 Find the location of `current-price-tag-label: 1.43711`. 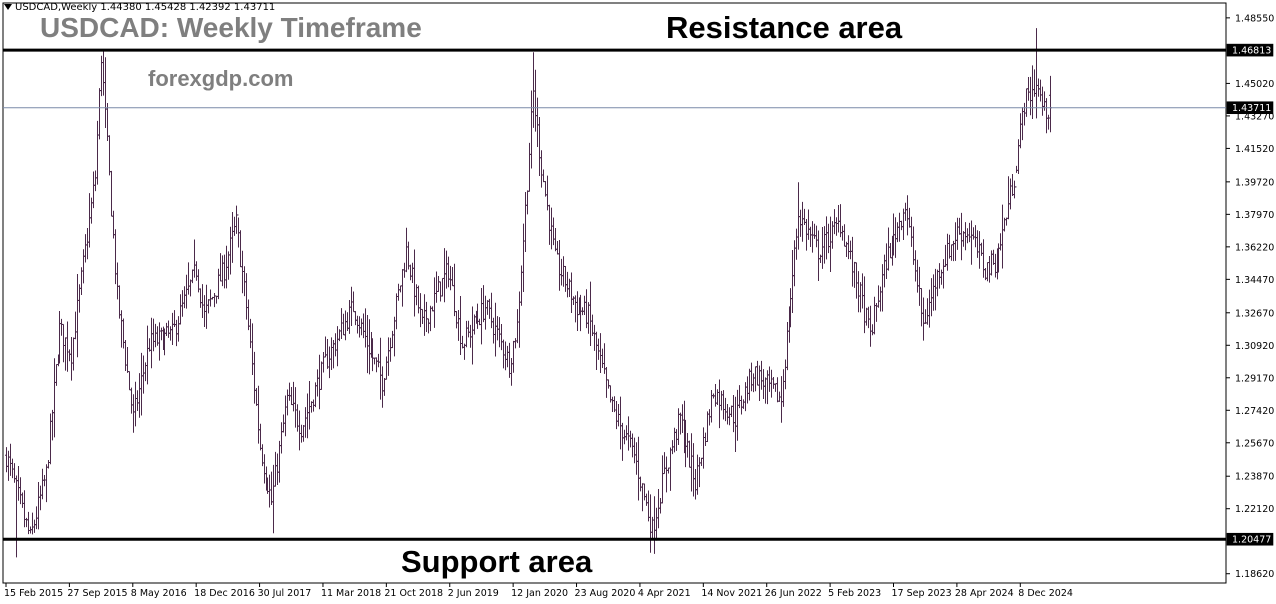

current-price-tag-label: 1.43711 is located at coordinates (1251, 108).